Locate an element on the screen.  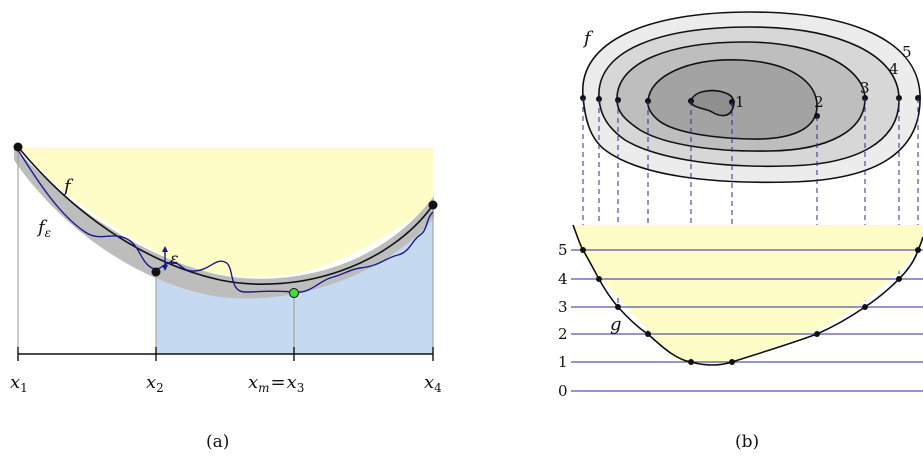
level-label-0: 0 is located at coordinates (563, 391).